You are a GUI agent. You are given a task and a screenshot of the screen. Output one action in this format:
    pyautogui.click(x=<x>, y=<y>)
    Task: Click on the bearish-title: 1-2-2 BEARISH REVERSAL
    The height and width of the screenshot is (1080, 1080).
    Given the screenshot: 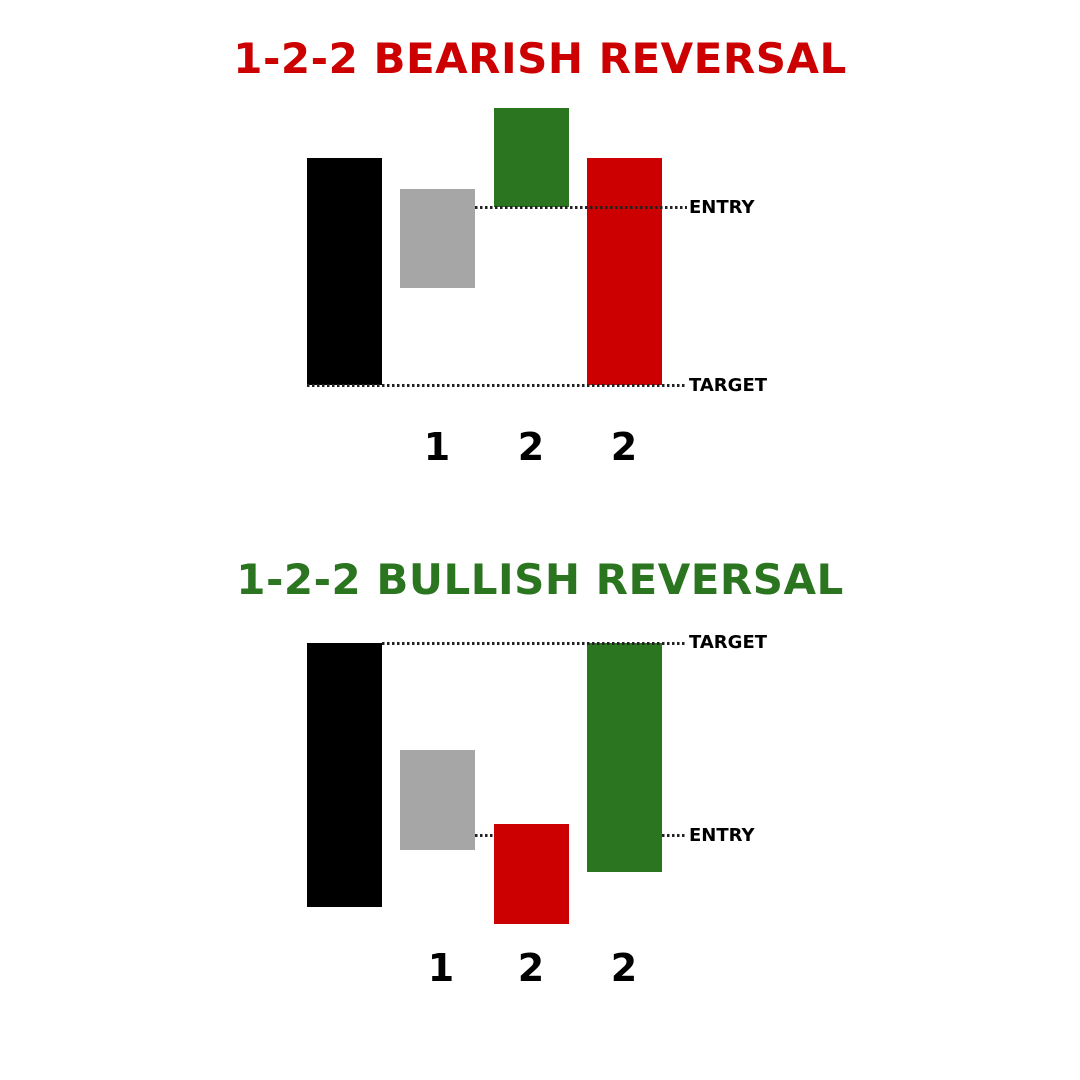 What is the action you would take?
    pyautogui.click(x=540, y=58)
    